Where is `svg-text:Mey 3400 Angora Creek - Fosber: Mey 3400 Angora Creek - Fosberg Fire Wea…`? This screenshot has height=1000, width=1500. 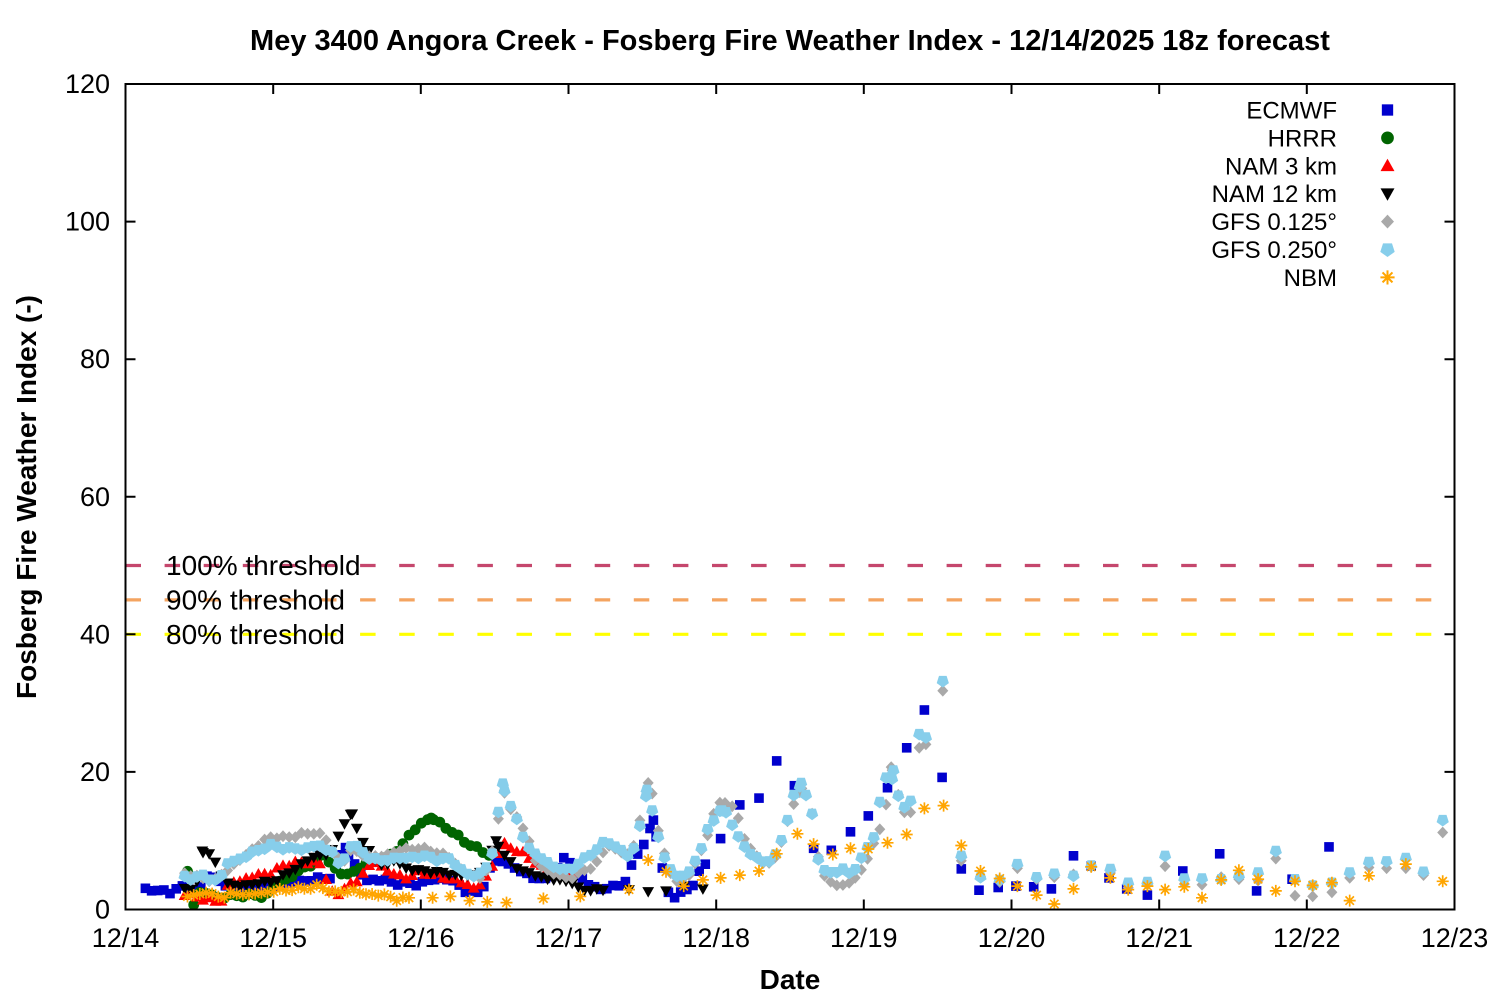
svg-text:Mey 3400 Angora Creek - Fosber: Mey 3400 Angora Creek - Fosberg Fire Wea… is located at coordinates (790, 41).